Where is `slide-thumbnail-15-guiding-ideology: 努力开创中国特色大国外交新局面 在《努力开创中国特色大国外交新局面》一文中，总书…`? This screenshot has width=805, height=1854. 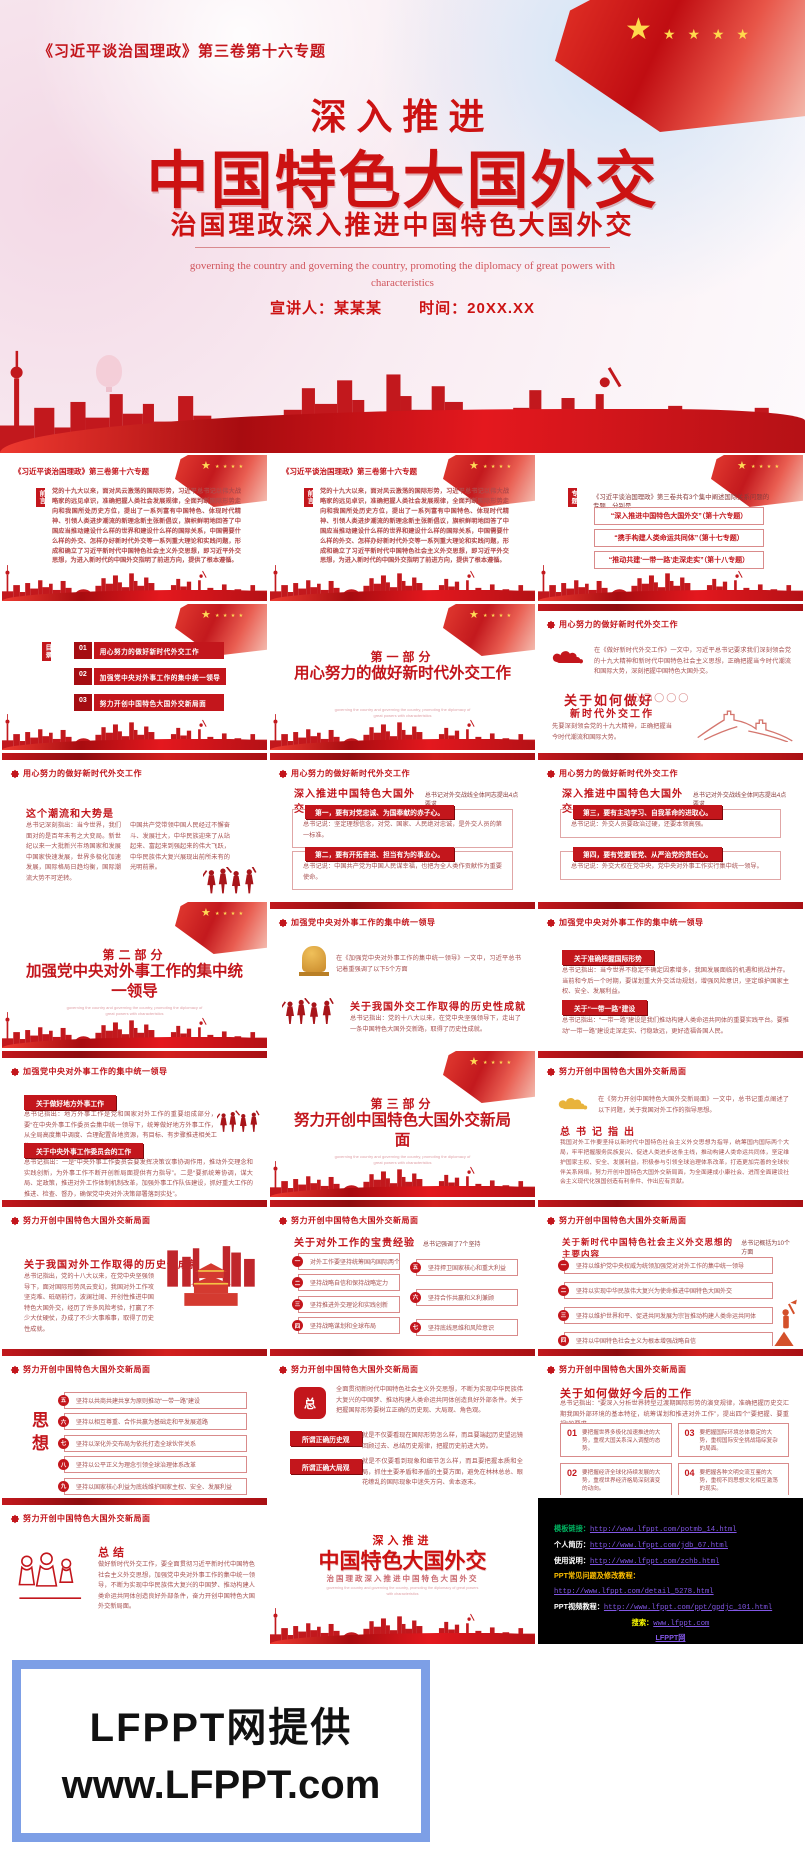 slide-thumbnail-15-guiding-ideology: 努力开创中国特色大国外交新局面 在《努力开创中国特色大国外交新局面》一文中，总书… is located at coordinates (670, 1124).